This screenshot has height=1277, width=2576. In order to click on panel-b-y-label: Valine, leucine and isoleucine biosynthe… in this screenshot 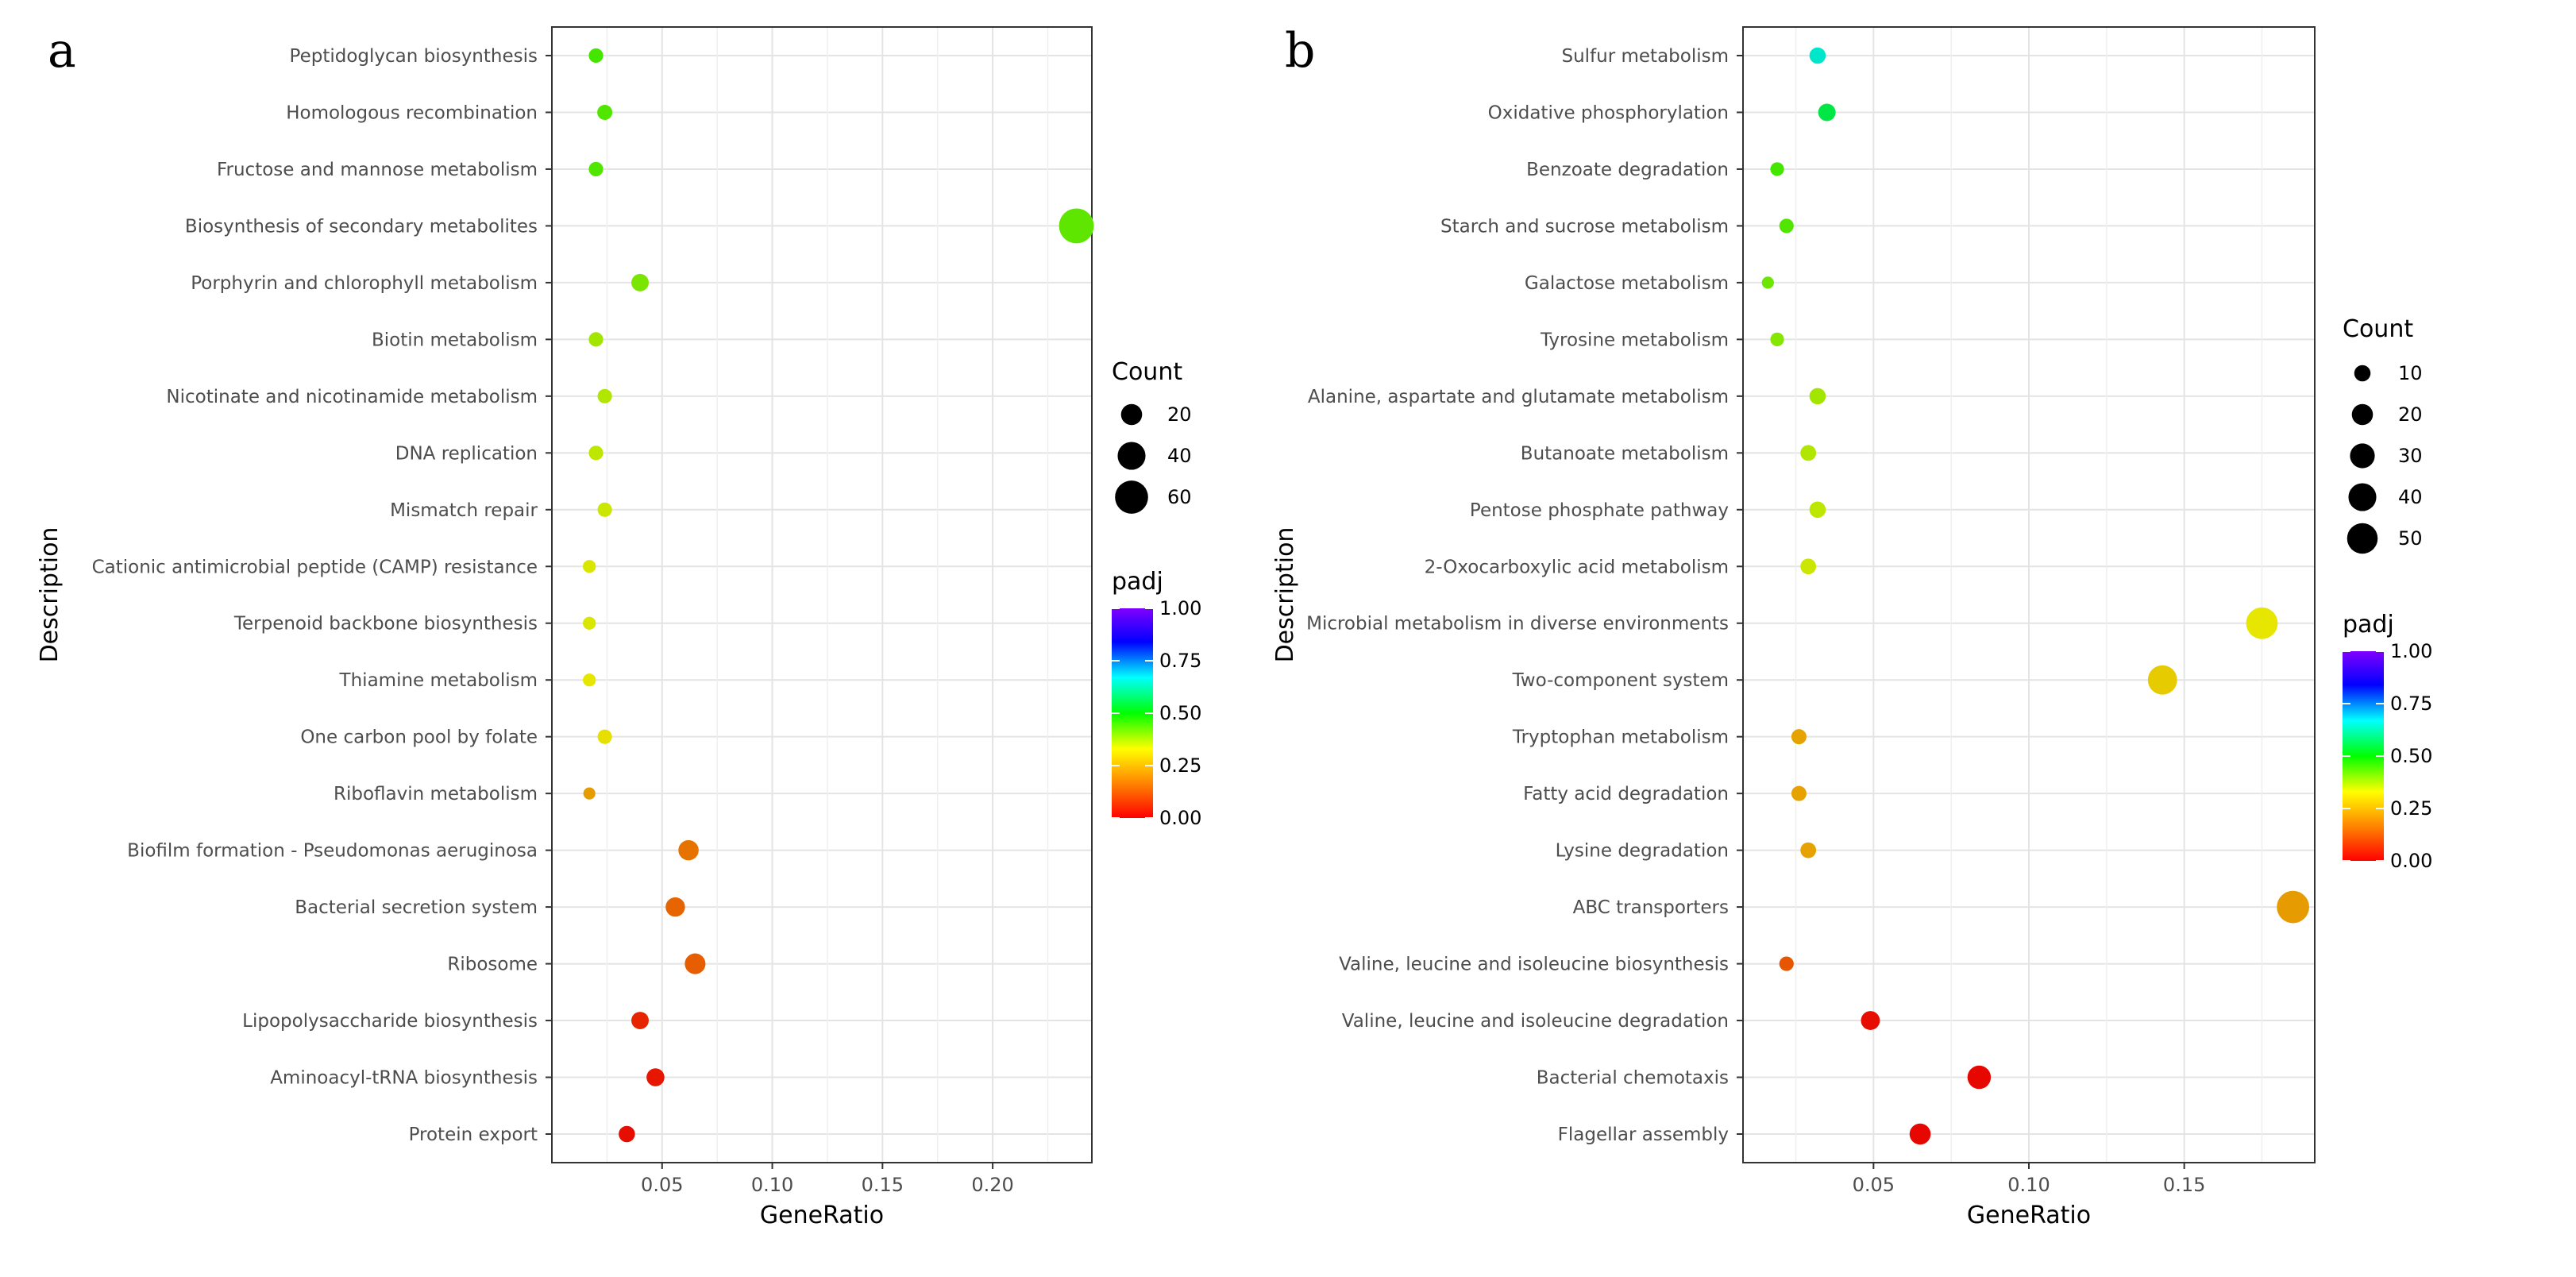, I will do `click(1534, 965)`.